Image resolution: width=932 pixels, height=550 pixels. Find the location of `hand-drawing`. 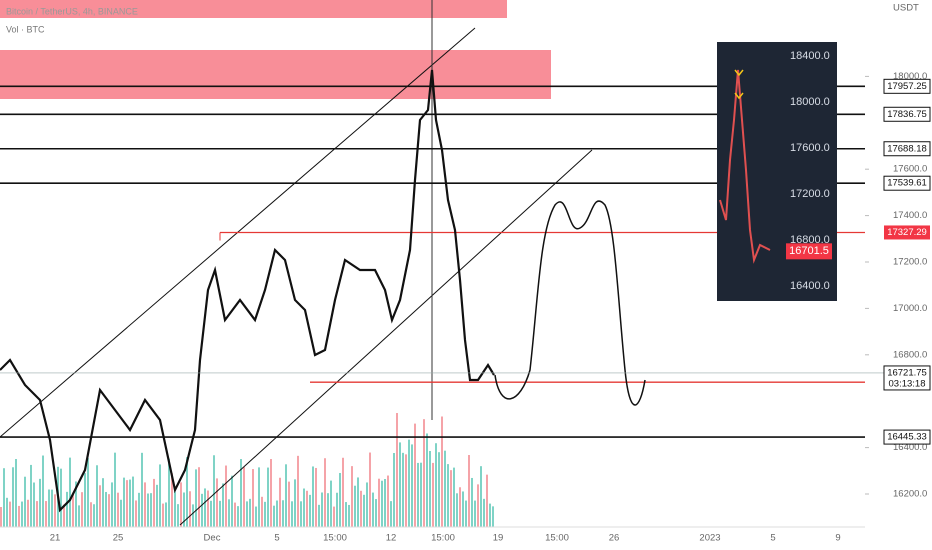

hand-drawing is located at coordinates (570, 303).